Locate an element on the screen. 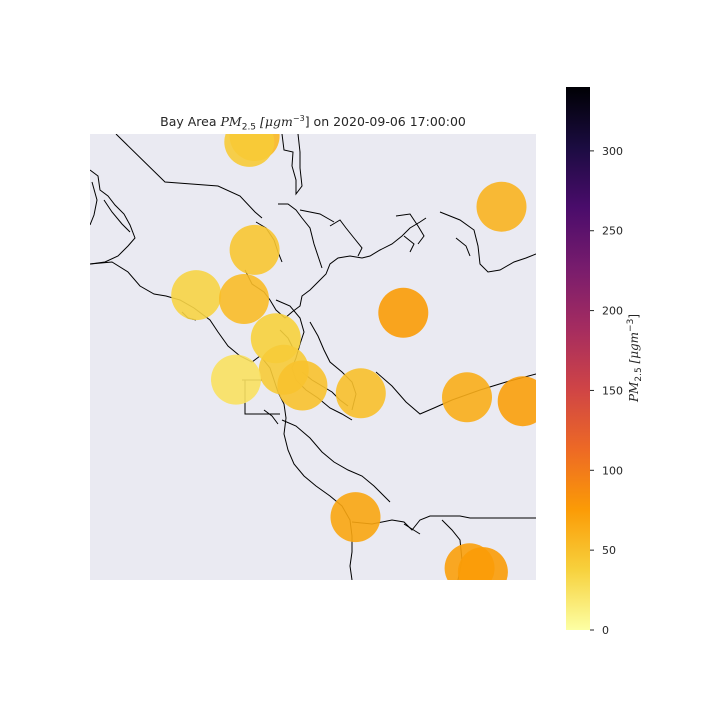 This screenshot has width=720, height=720. colorbar-tick-label: 200 is located at coordinates (612, 311).